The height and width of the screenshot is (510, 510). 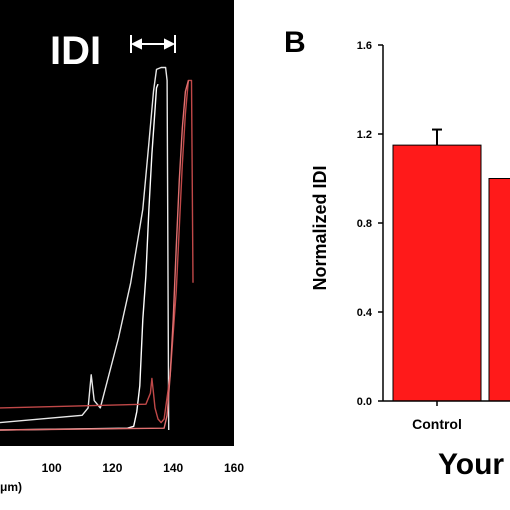 I want to click on panel-b-category-labels: ControlE, so click(x=437, y=416).